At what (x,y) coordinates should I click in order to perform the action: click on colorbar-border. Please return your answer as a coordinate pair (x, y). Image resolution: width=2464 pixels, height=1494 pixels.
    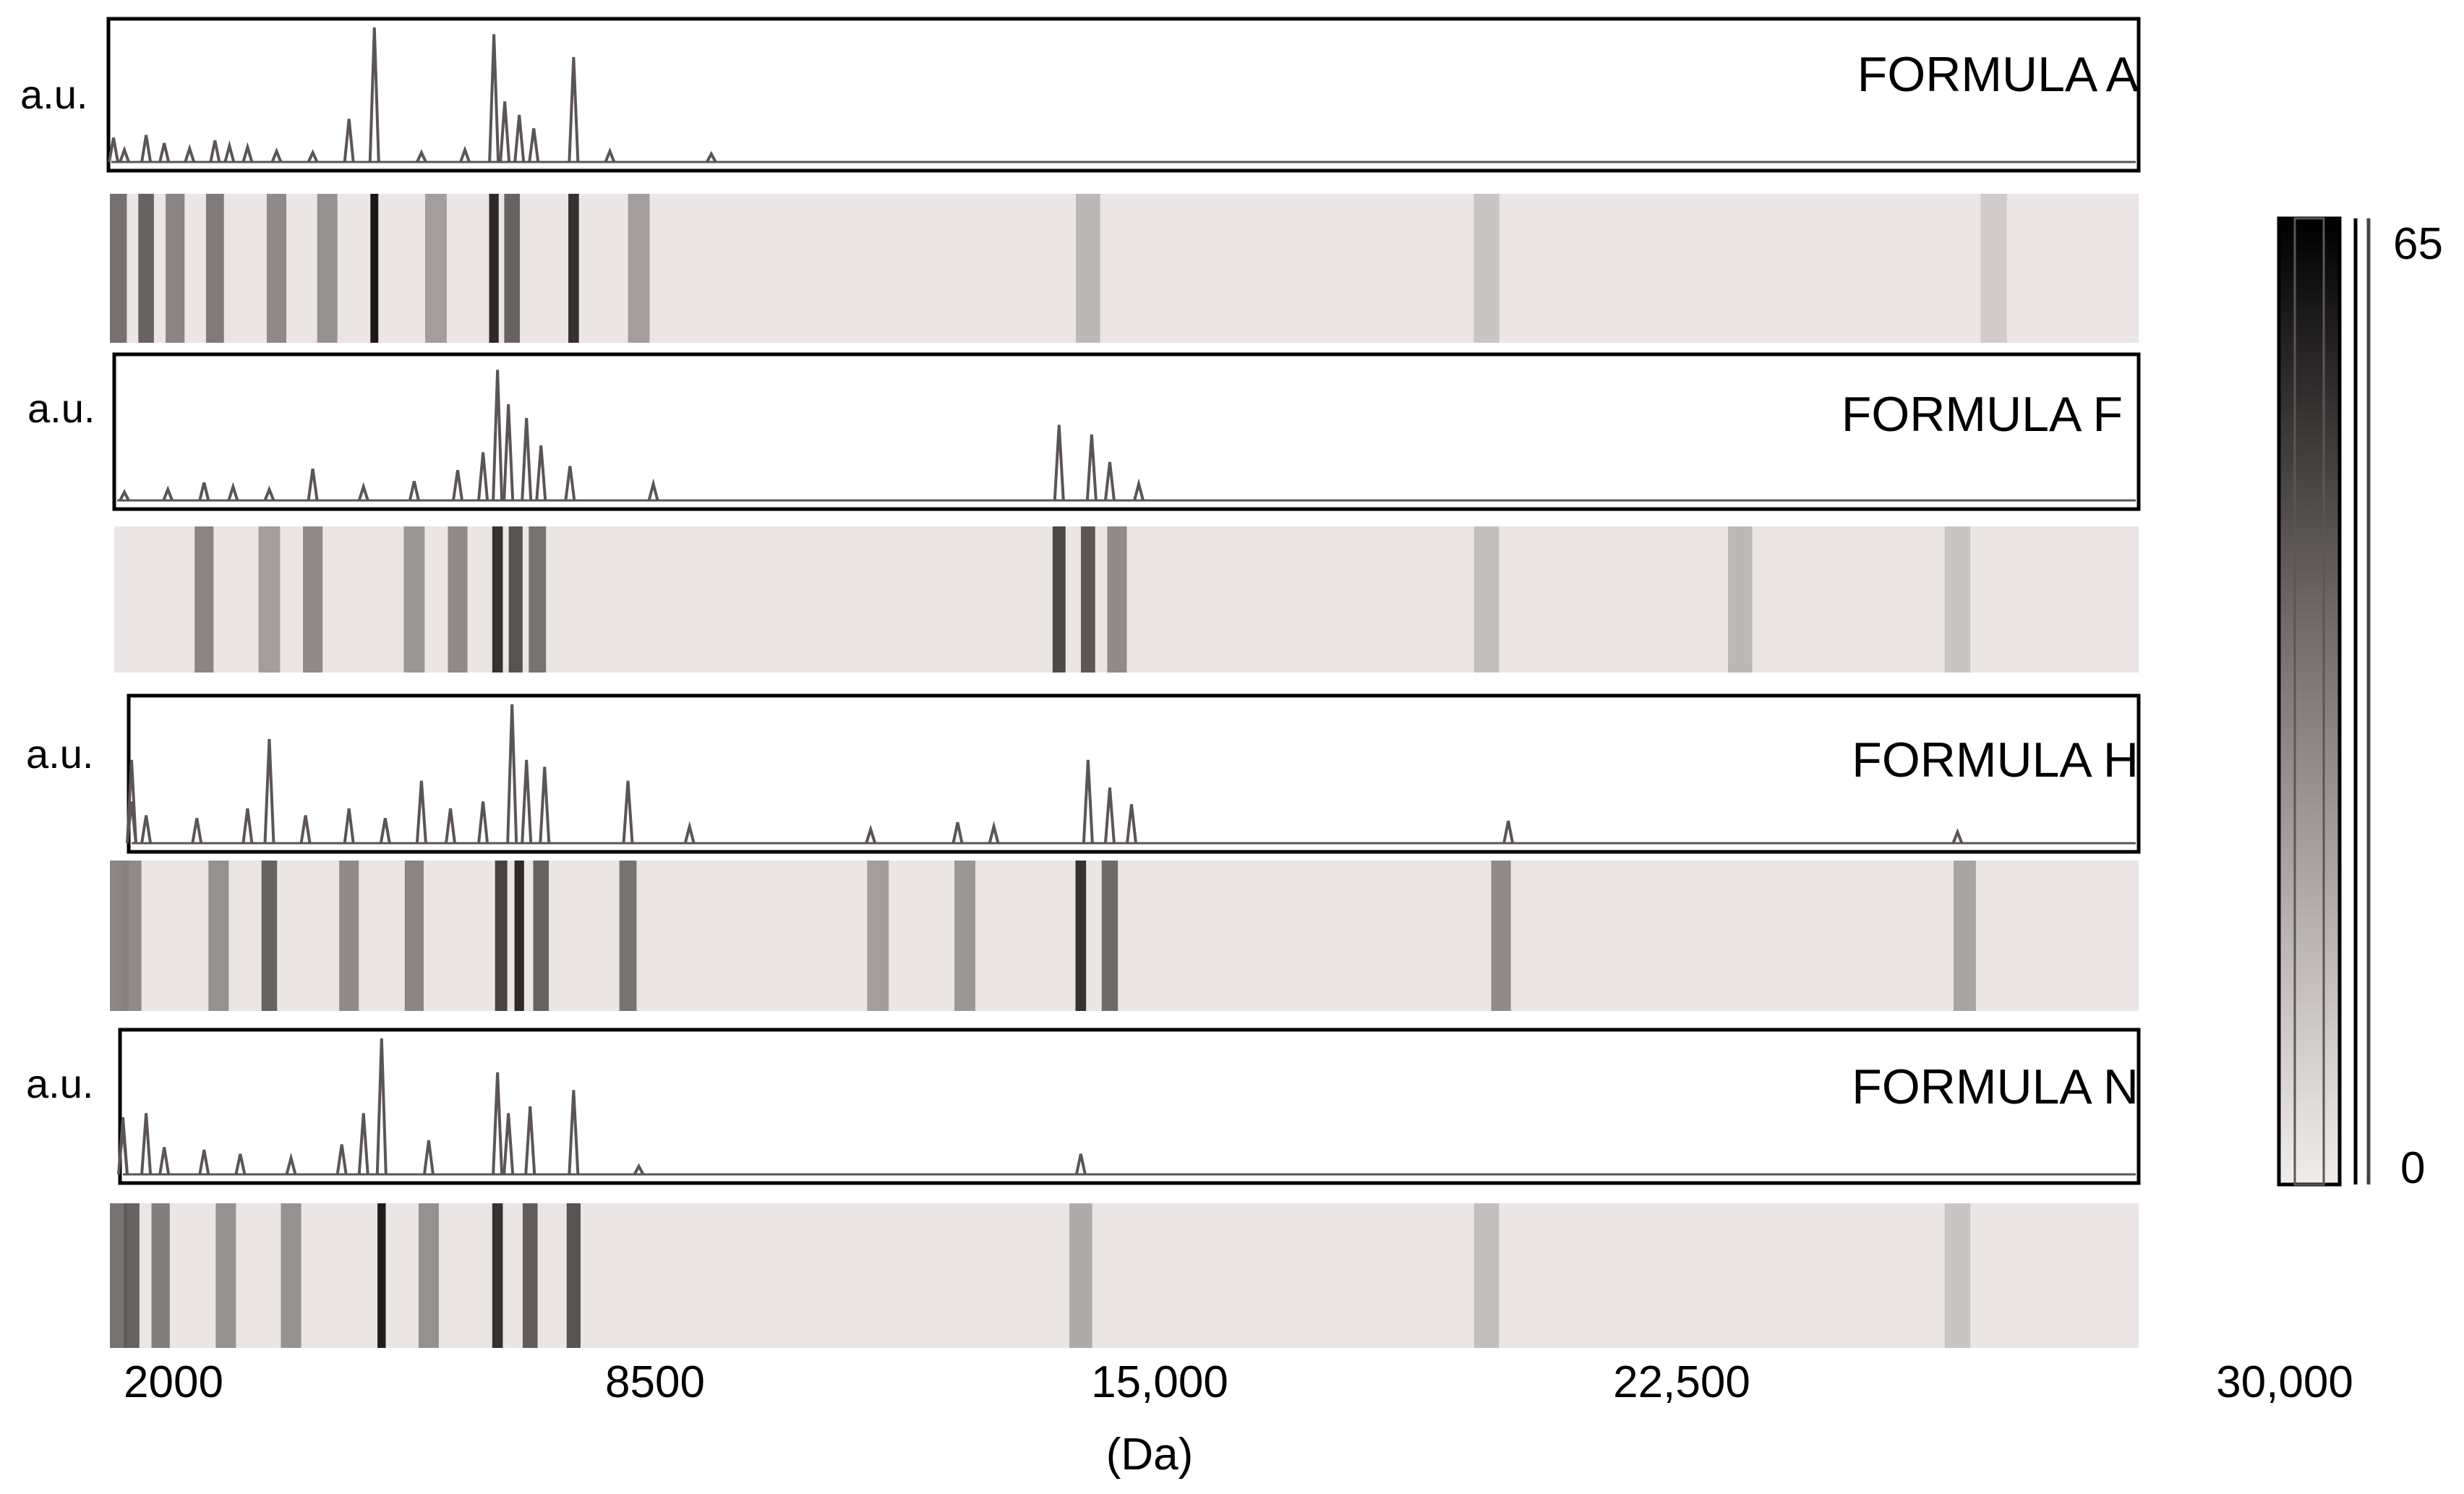
    Looking at the image, I should click on (2309, 702).